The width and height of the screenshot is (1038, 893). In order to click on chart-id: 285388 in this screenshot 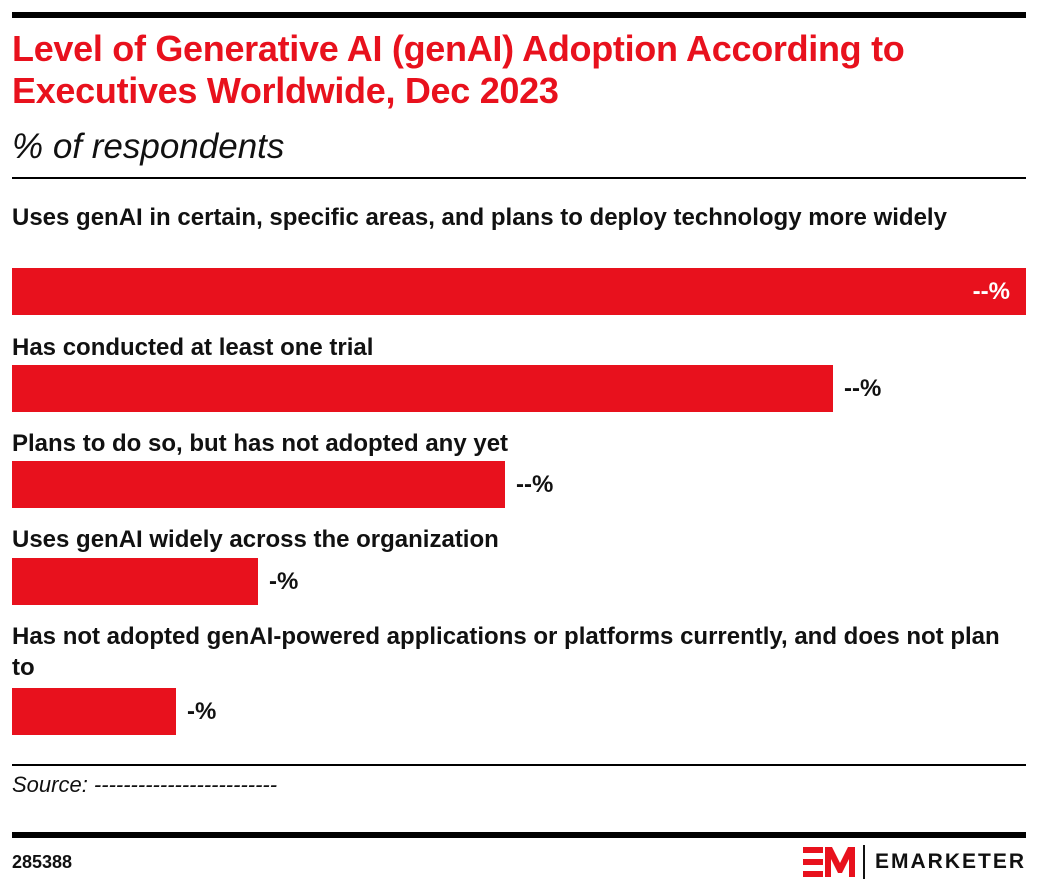, I will do `click(42, 862)`.